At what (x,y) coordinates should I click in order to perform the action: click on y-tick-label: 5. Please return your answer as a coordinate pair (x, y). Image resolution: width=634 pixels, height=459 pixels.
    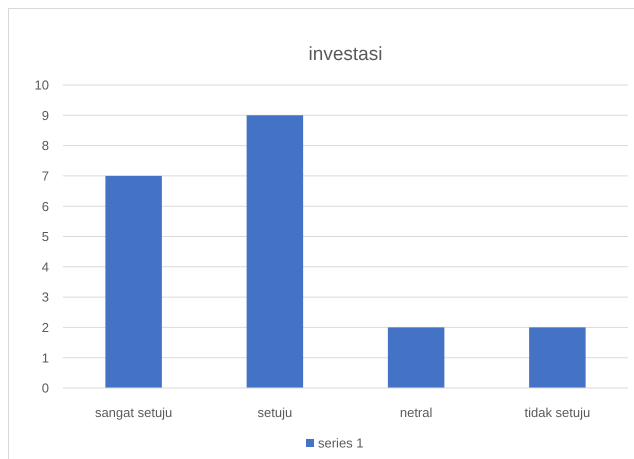
    Looking at the image, I should click on (45, 236).